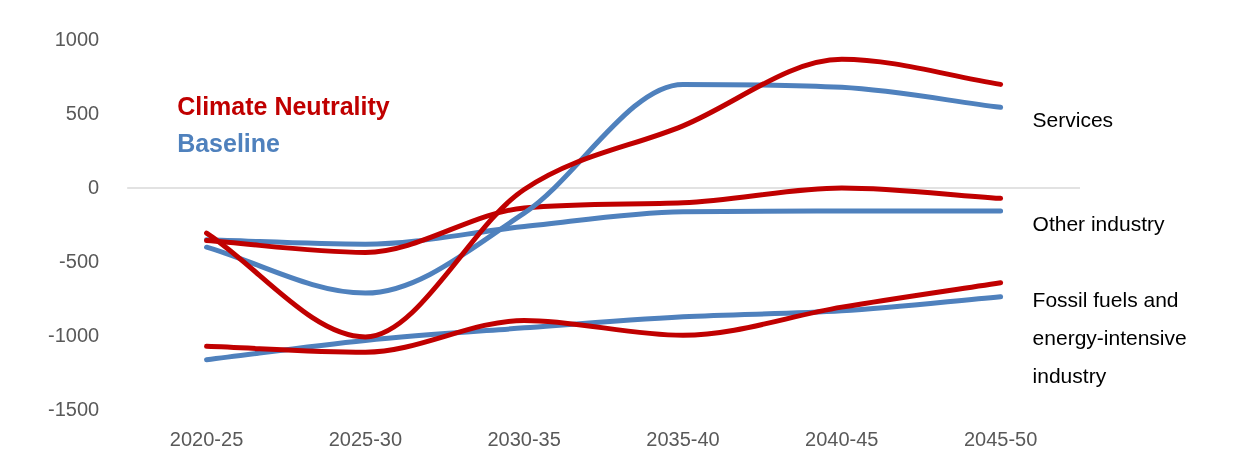 The width and height of the screenshot is (1236, 470). Describe the element at coordinates (1073, 120) in the screenshot. I see `annotation: Services` at that location.